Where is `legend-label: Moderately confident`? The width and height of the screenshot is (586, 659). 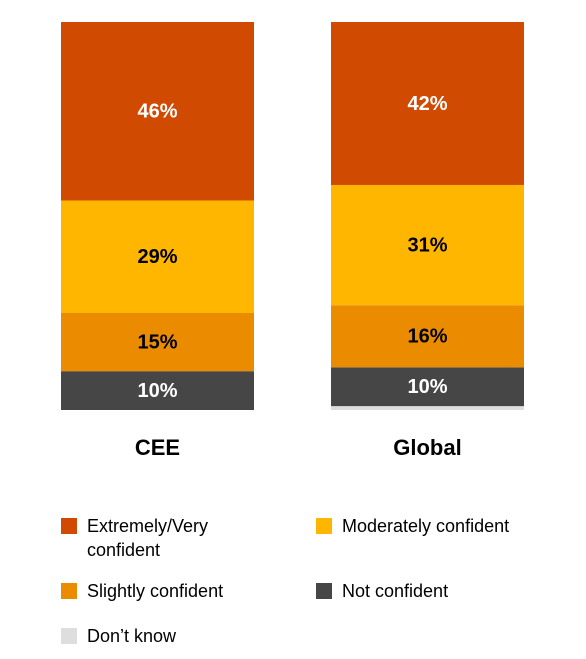 legend-label: Moderately confident is located at coordinates (426, 526).